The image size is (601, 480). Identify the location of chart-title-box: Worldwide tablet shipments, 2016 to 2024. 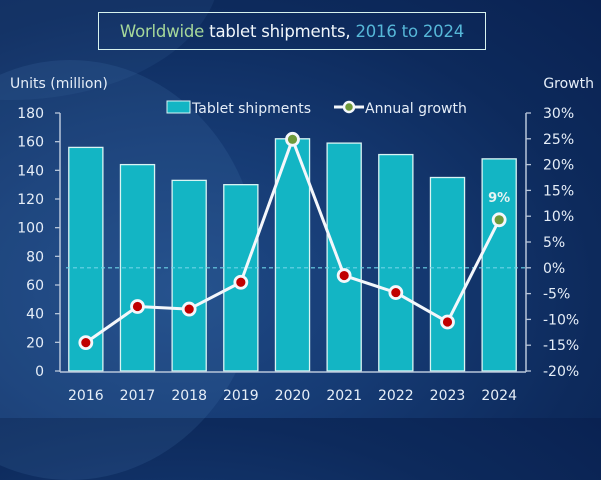
(292, 31).